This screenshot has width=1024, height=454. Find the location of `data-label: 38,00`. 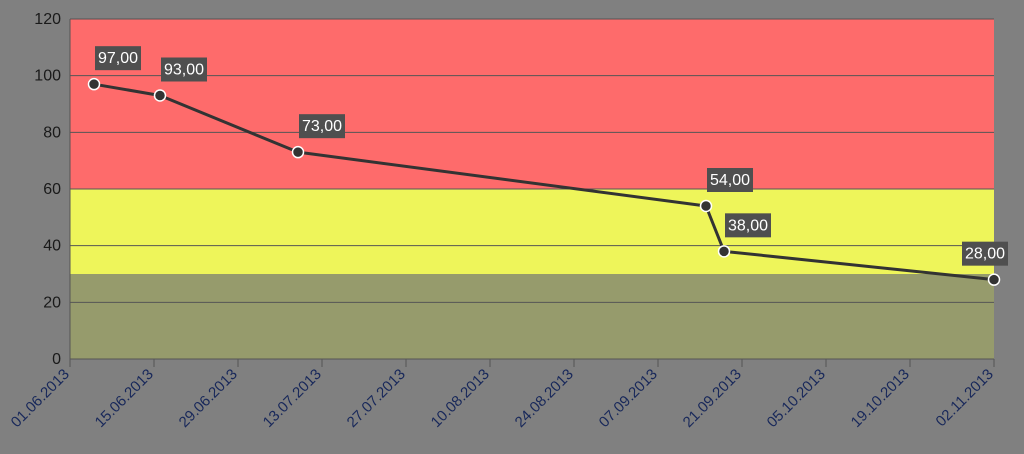

data-label: 38,00 is located at coordinates (748, 225).